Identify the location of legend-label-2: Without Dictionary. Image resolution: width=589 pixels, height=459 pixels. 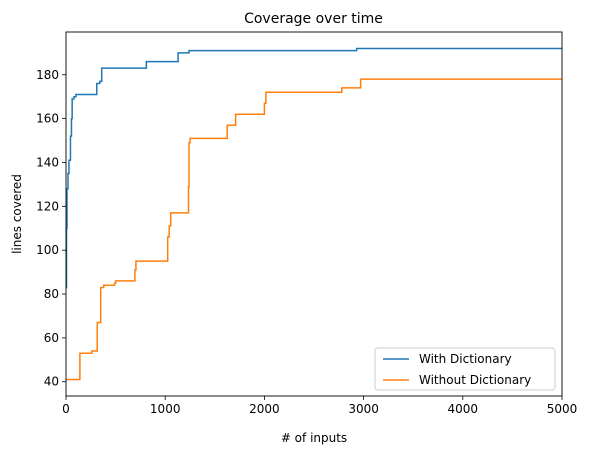
(475, 380).